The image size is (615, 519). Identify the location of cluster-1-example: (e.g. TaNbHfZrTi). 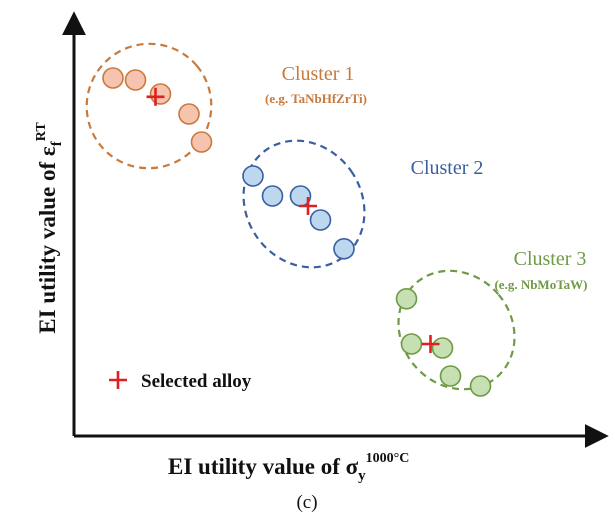
(316, 98).